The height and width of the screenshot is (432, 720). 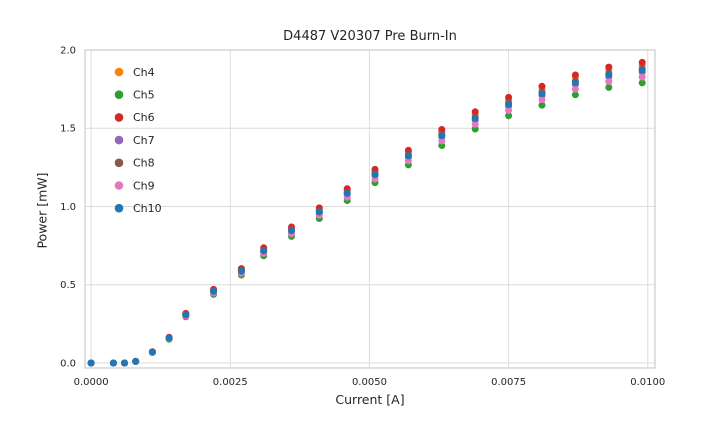 I want to click on legend-label-ch9: Ch9, so click(x=144, y=185).